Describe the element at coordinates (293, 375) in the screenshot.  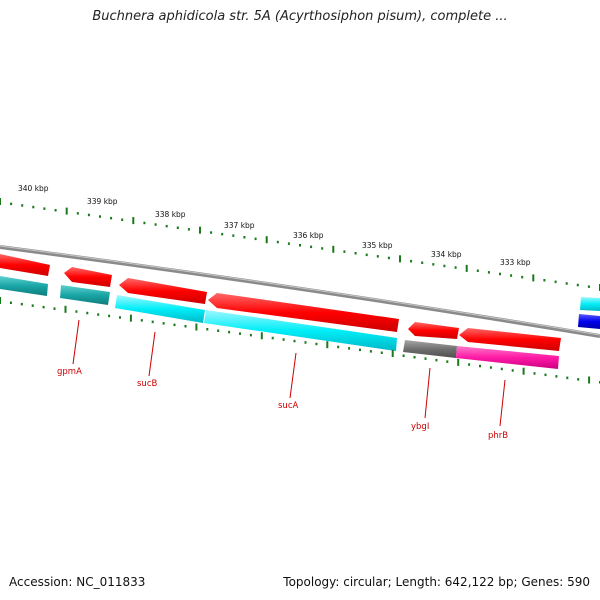
I see `gene-leader-sucA` at that location.